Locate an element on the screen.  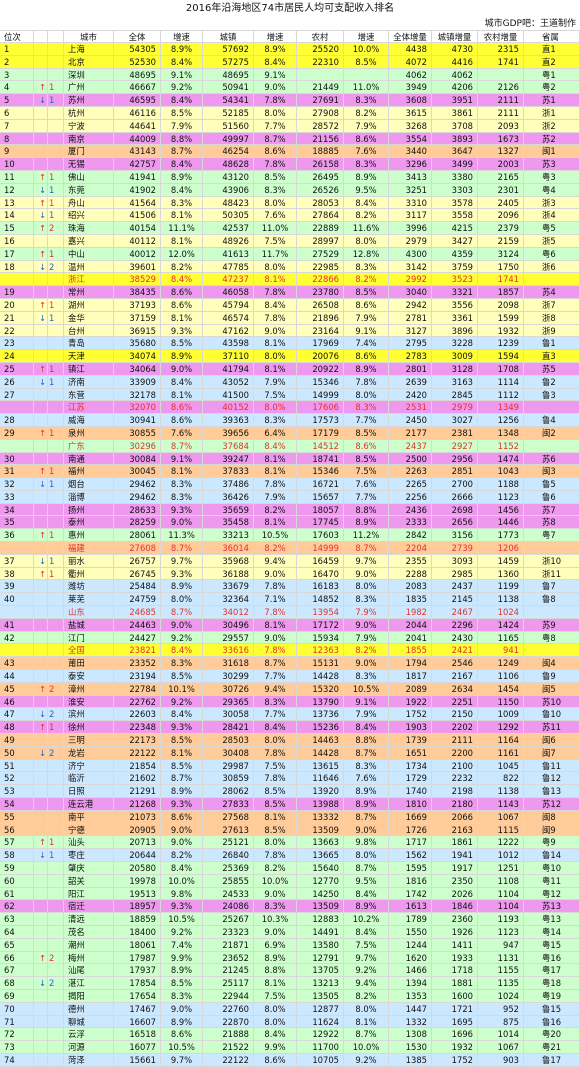
province-cell: 粤17 is located at coordinates (552, 970).